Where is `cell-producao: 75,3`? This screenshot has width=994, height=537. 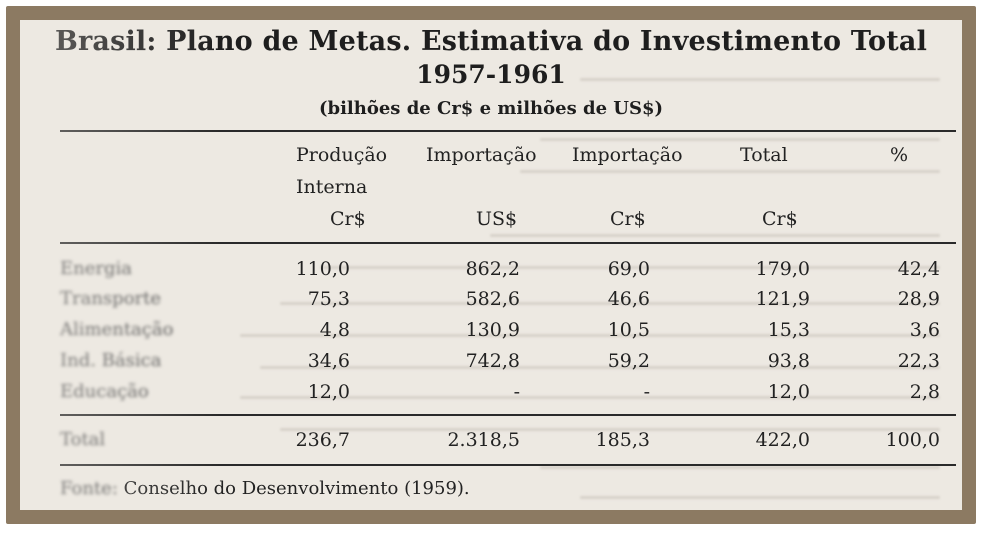 cell-producao: 75,3 is located at coordinates (328, 299).